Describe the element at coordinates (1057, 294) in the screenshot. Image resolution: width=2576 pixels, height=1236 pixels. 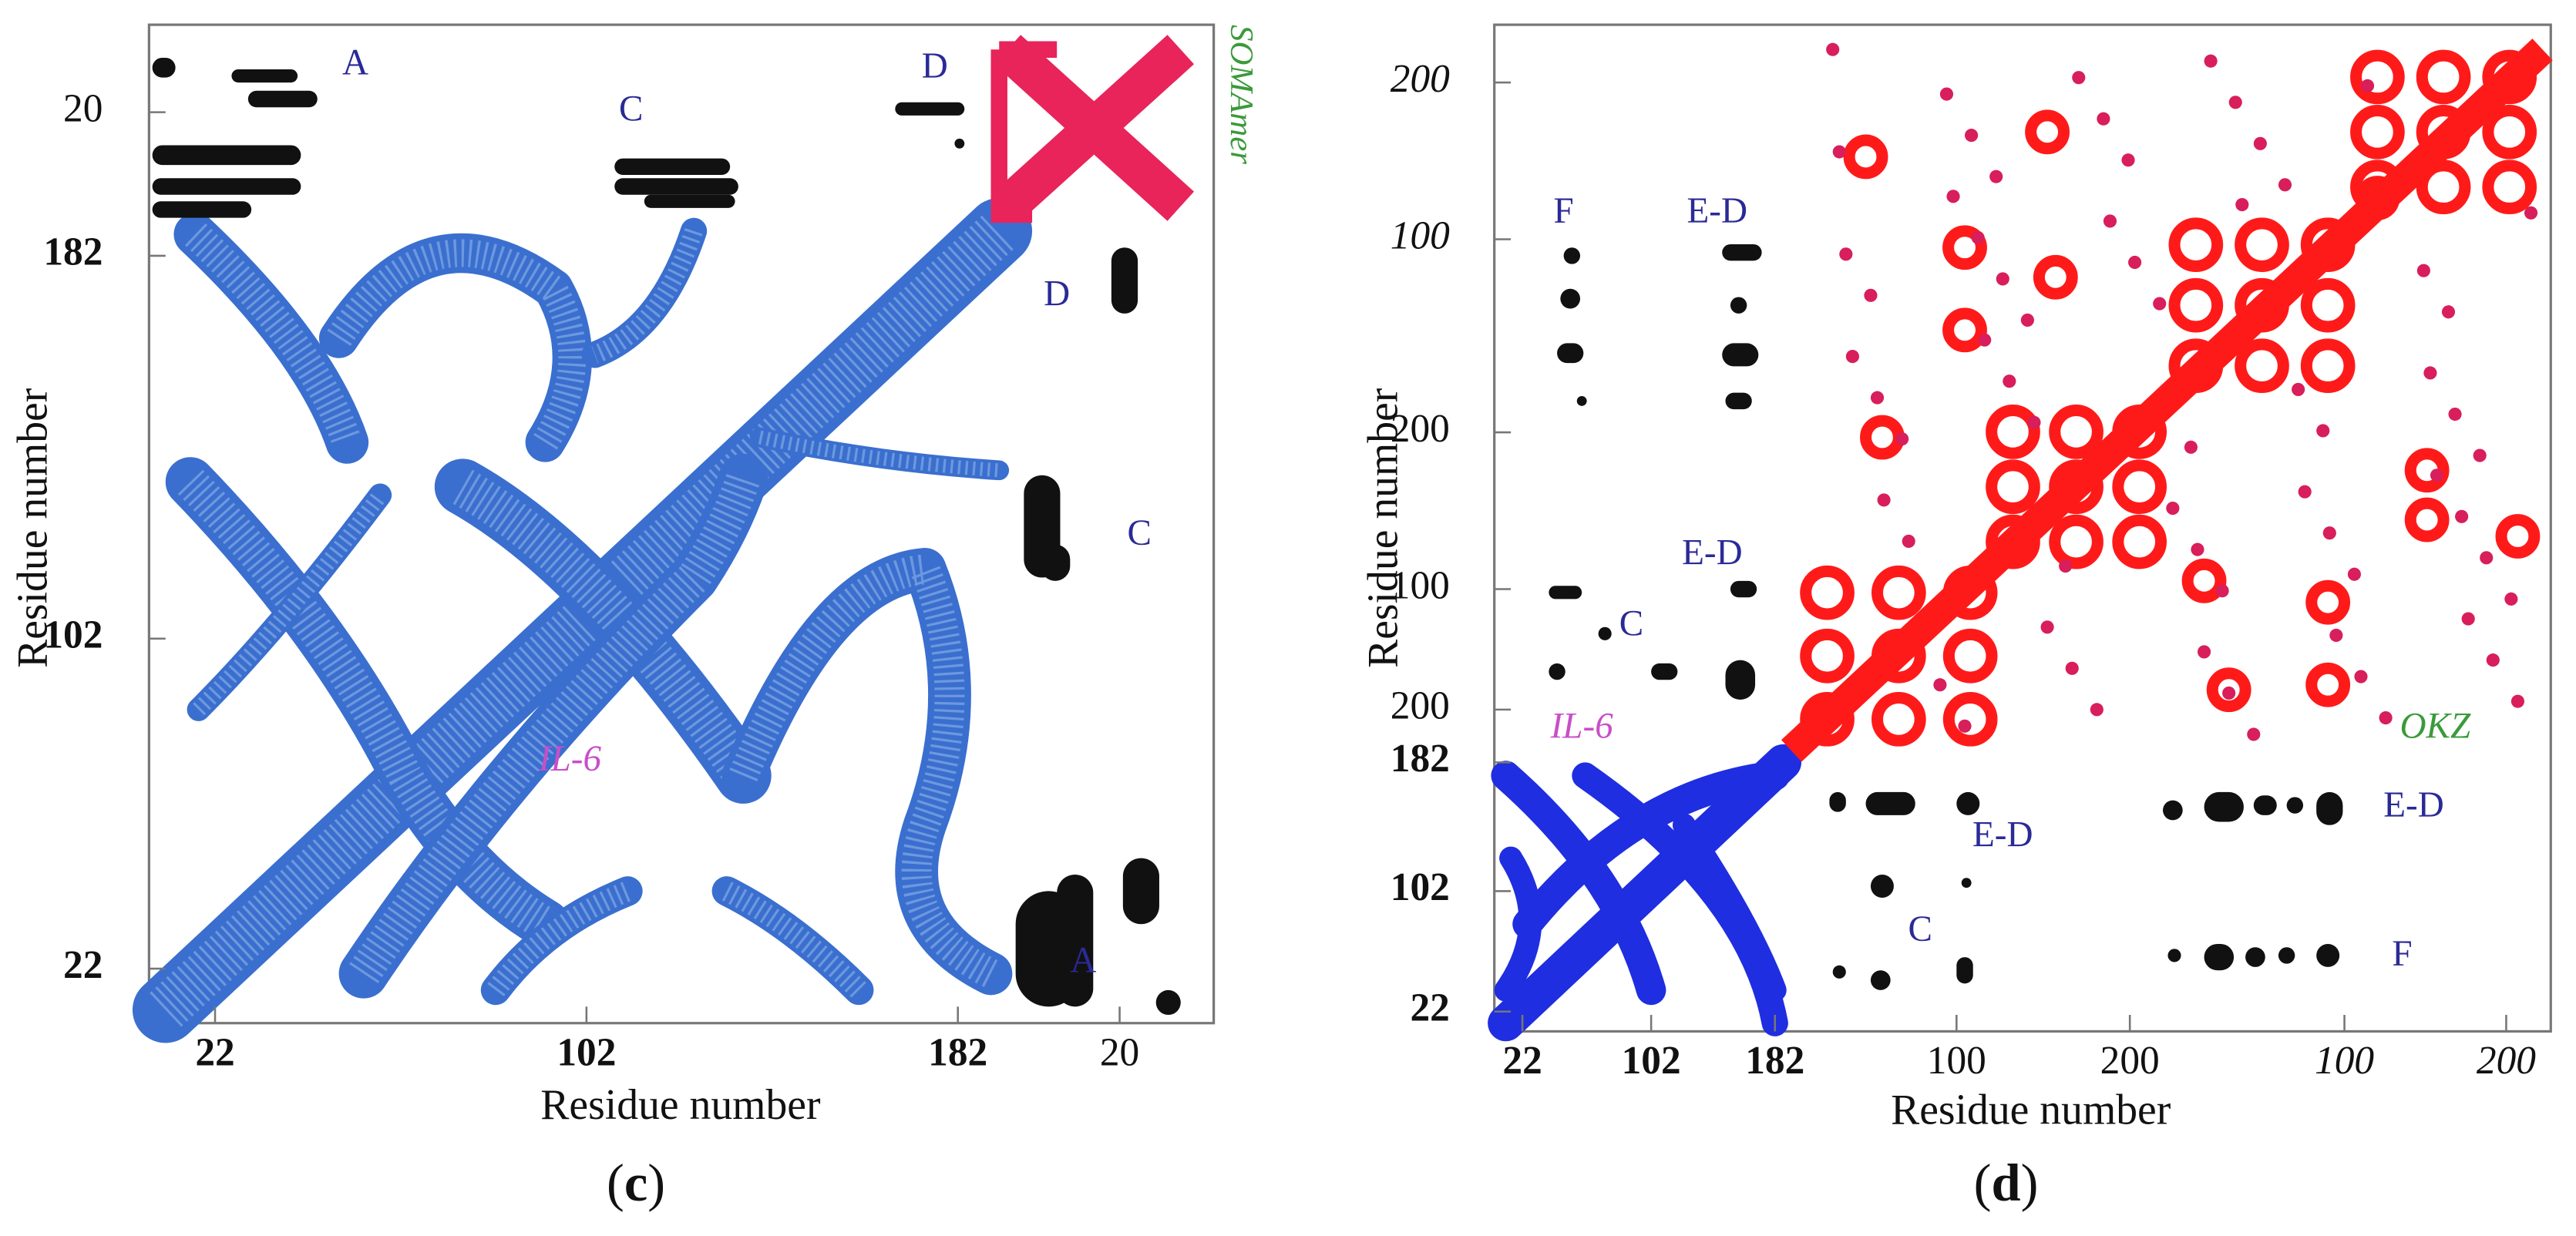
I see `region-label: D` at that location.